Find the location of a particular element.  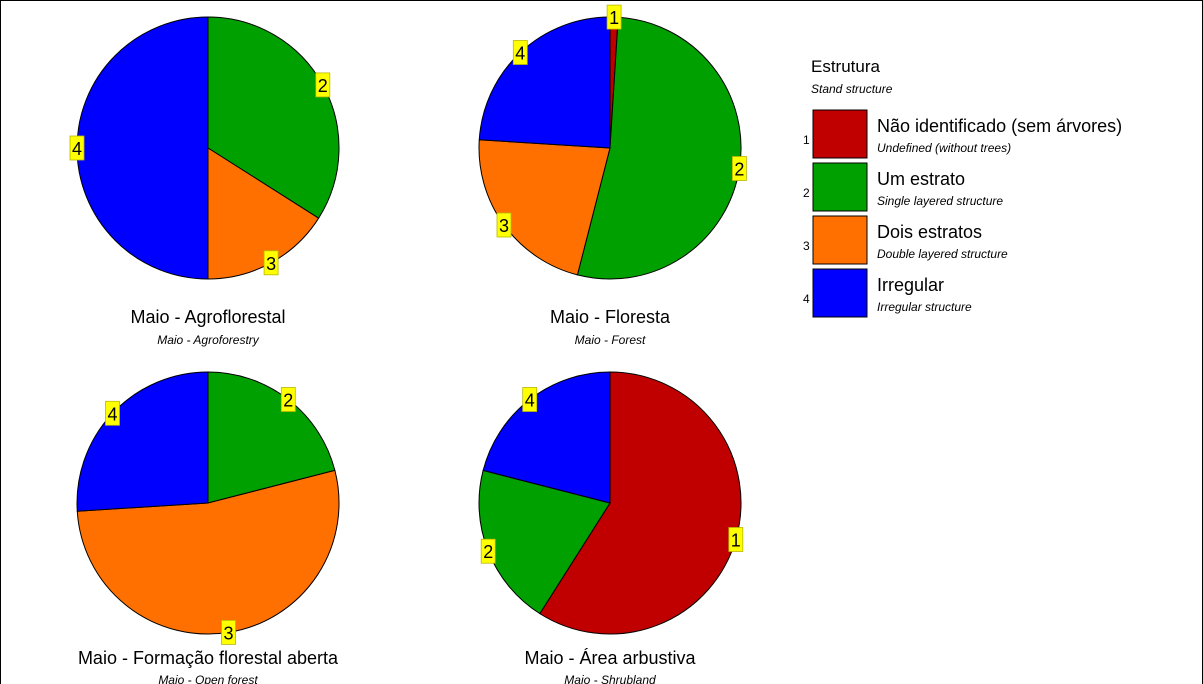

legend-number: 4 is located at coordinates (806, 299).